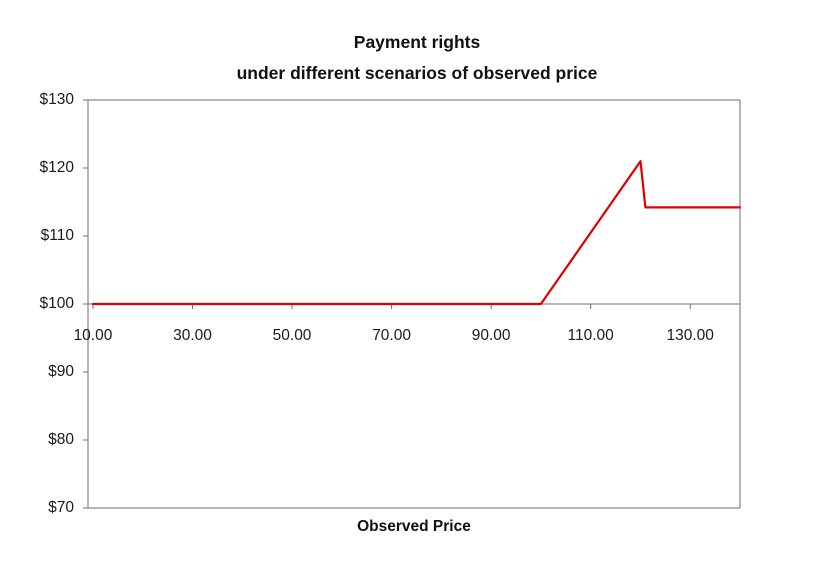 This screenshot has width=834, height=570. I want to click on y-tick-label: $80, so click(61, 439).